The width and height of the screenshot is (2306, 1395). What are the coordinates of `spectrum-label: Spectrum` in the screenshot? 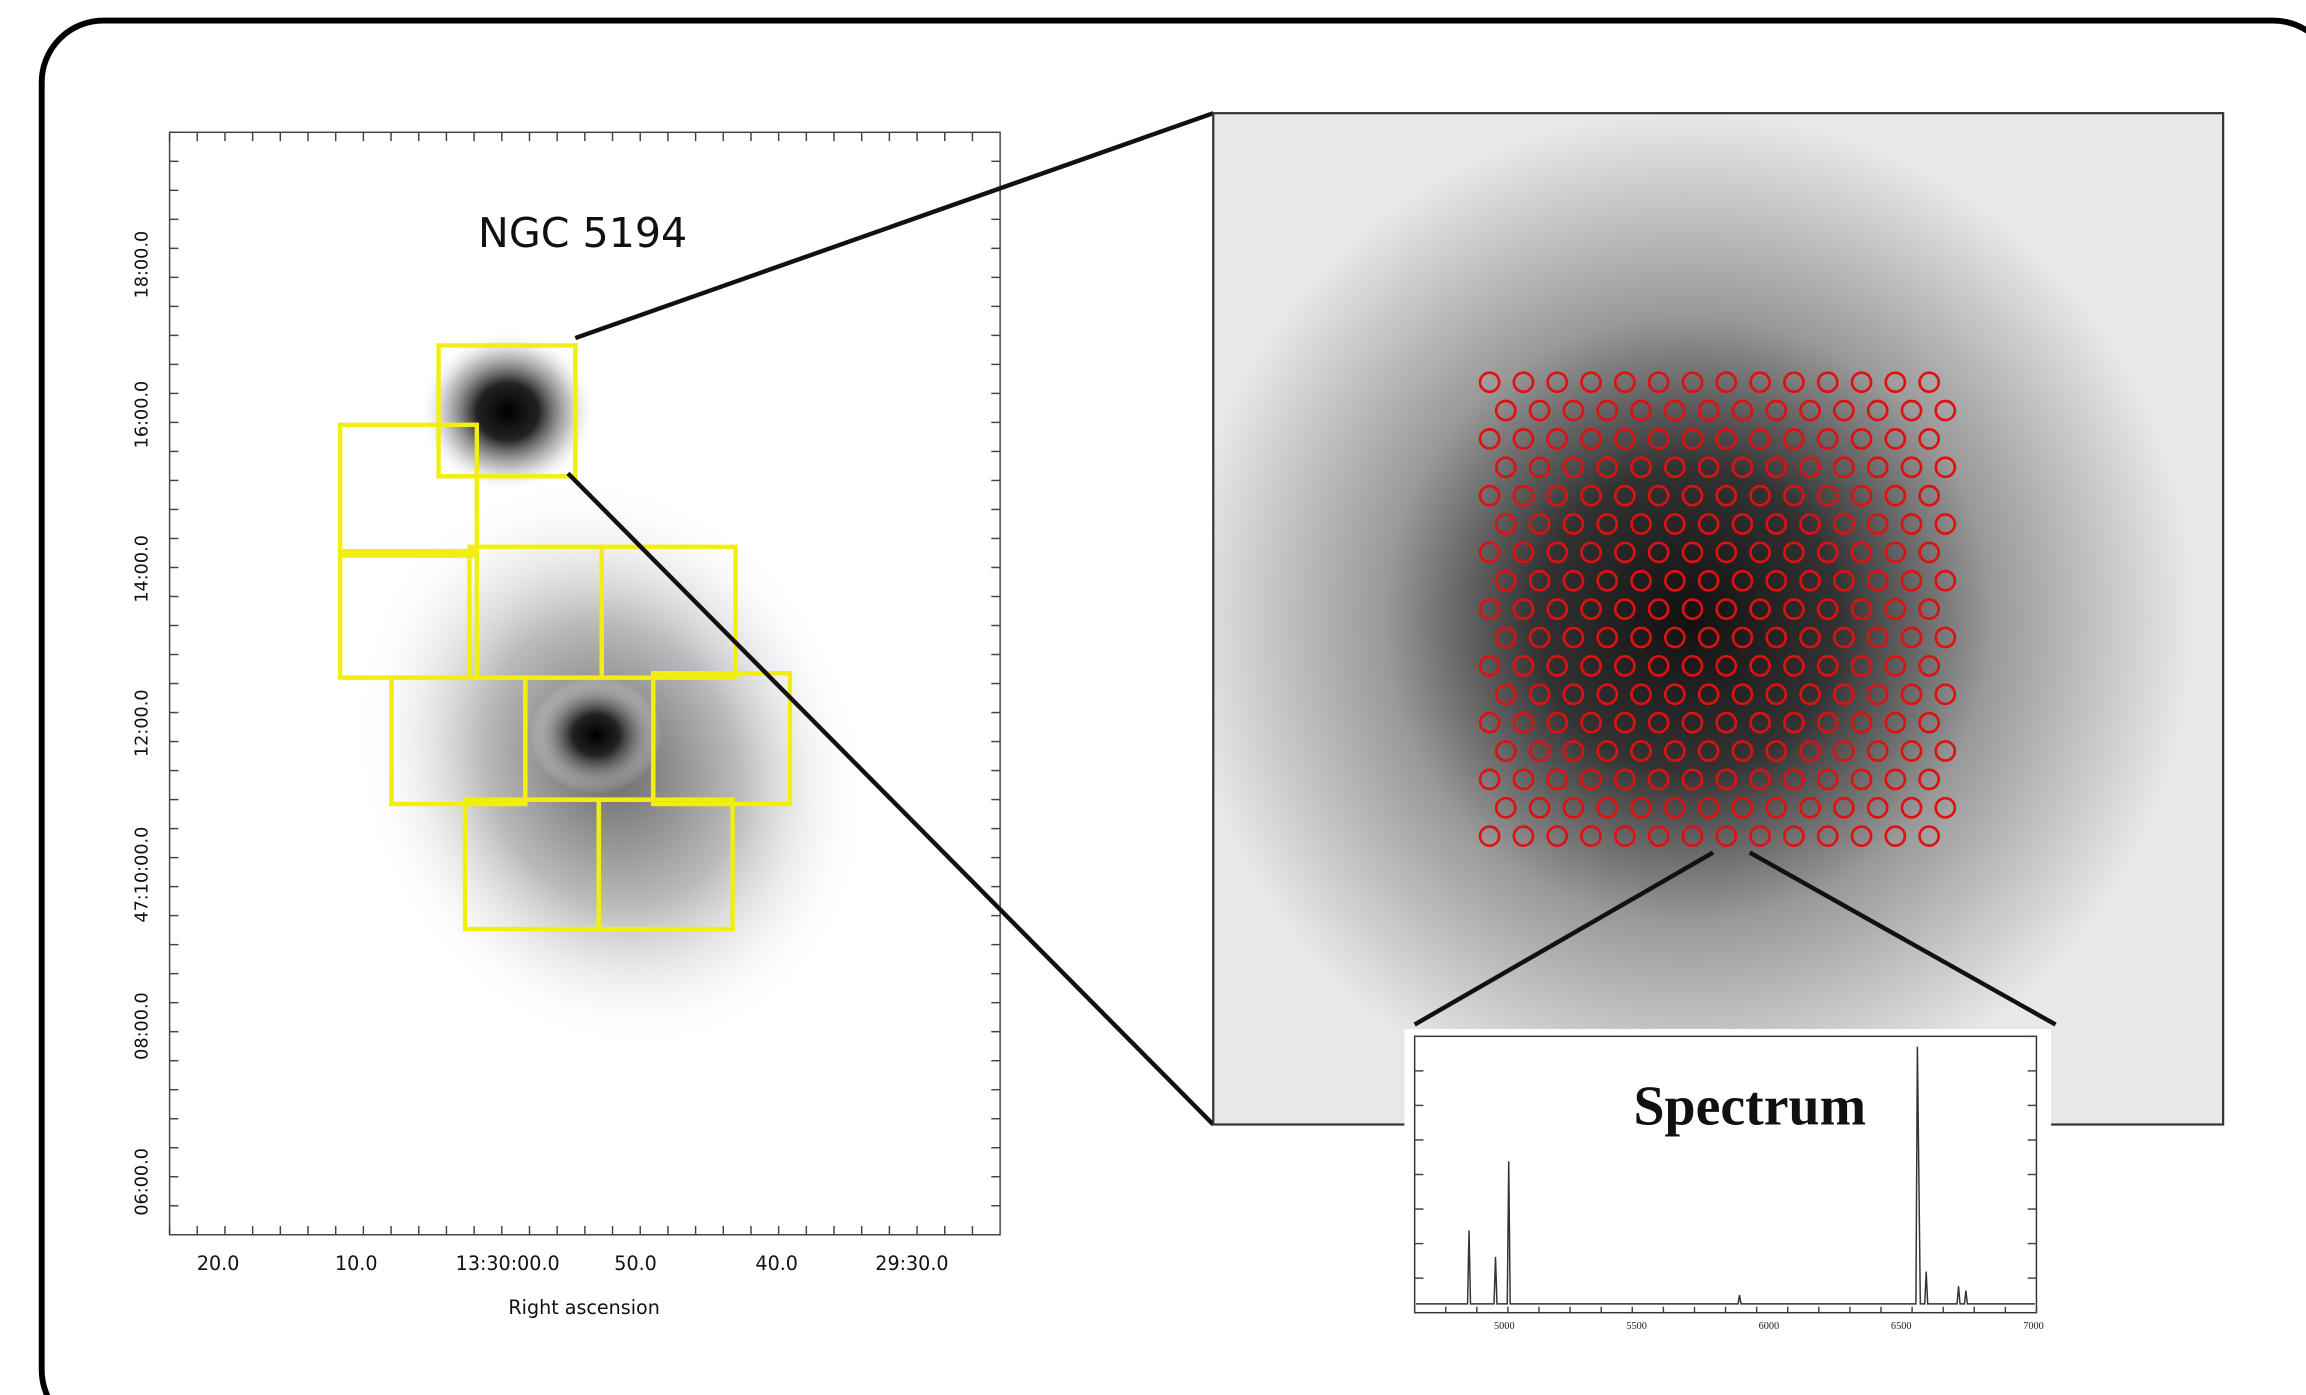 It's located at (1749, 1107).